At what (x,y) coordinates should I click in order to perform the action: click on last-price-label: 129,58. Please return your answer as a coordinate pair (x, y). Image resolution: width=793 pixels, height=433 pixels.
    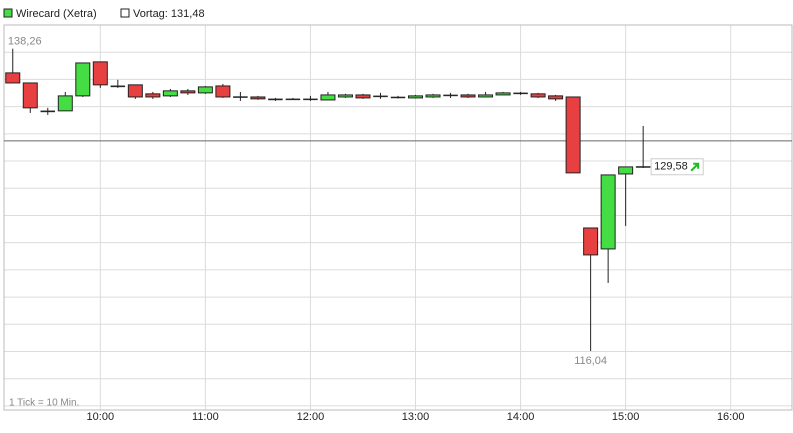
    Looking at the image, I should click on (671, 167).